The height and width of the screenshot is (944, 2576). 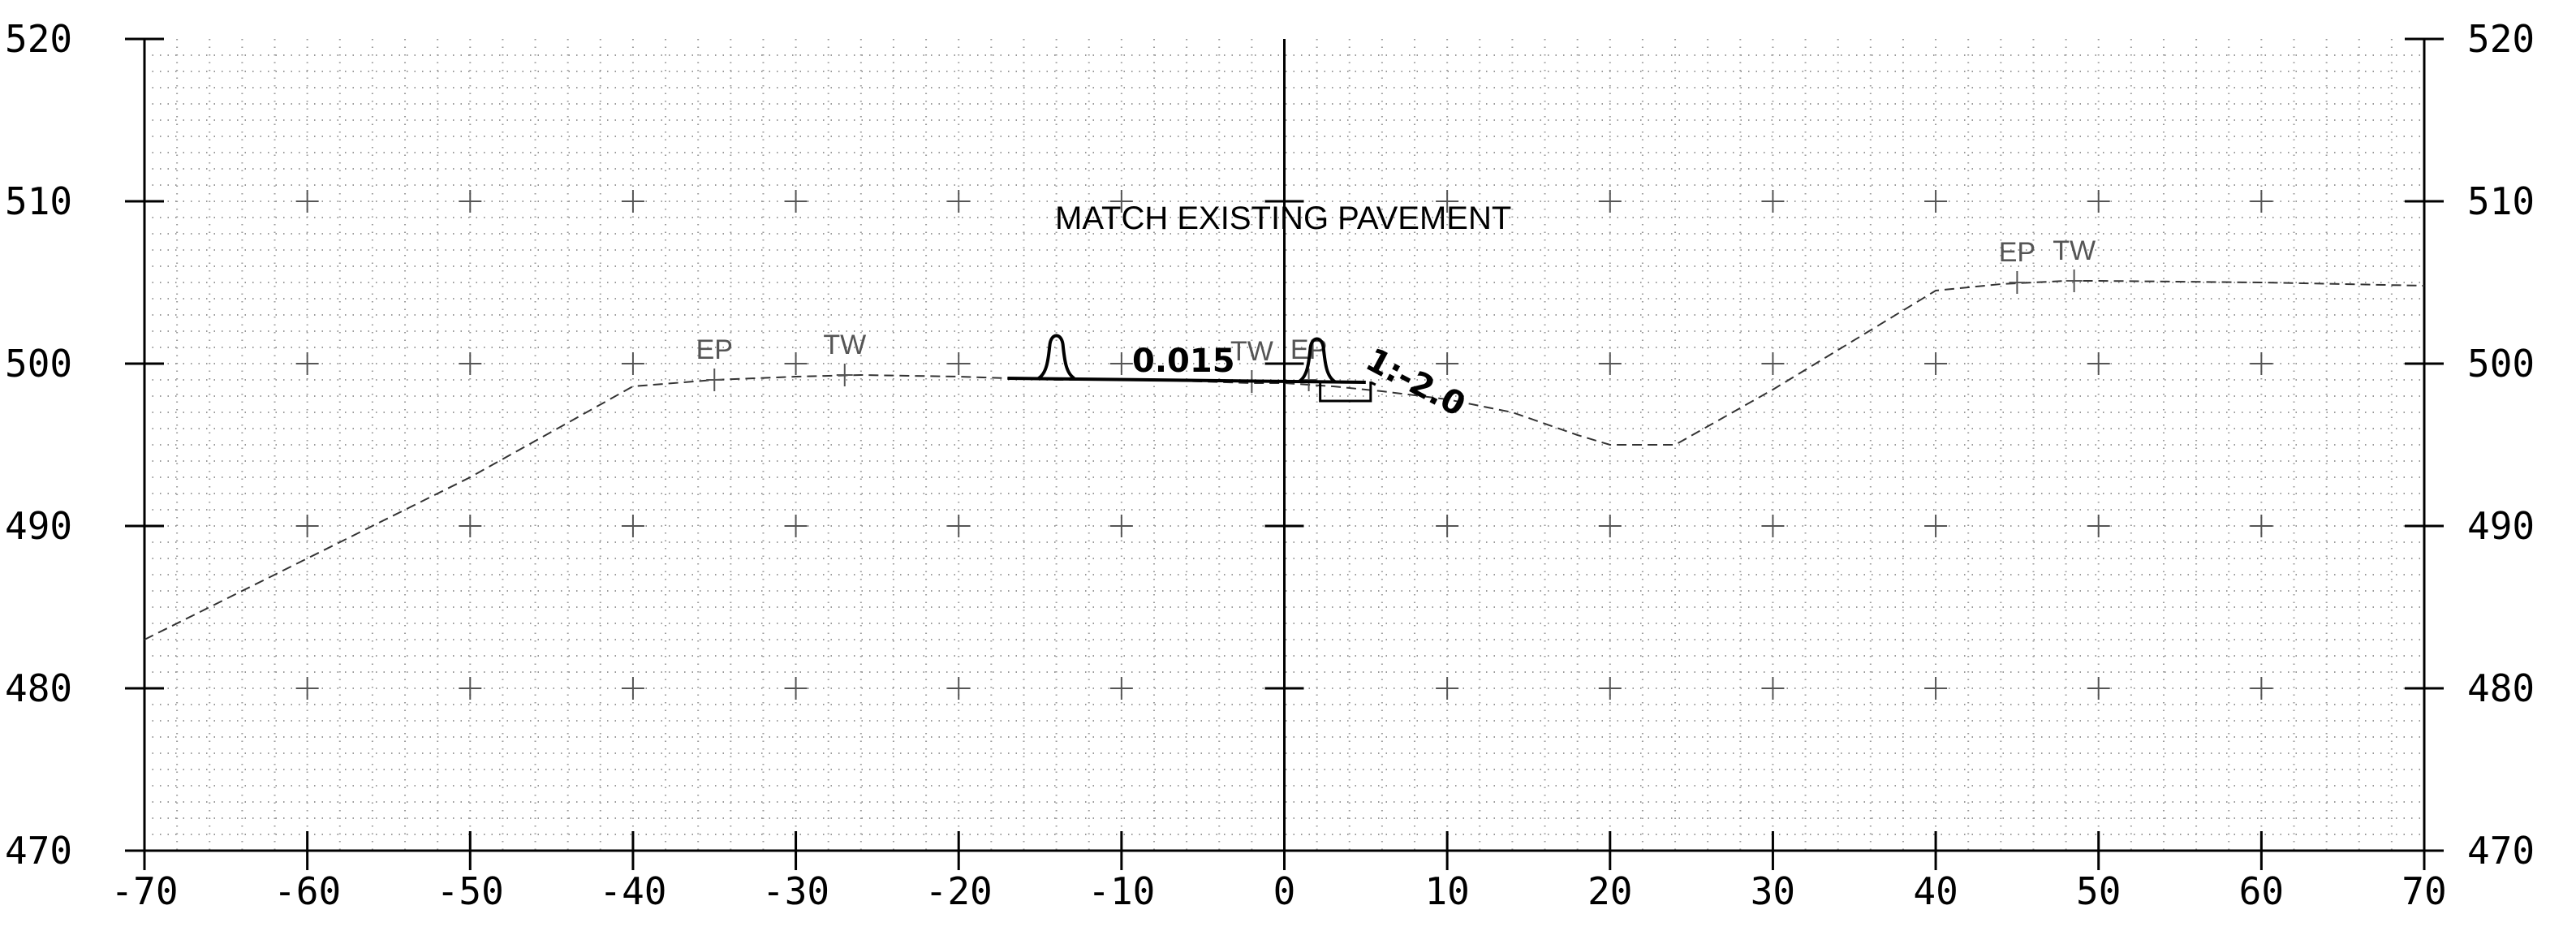 What do you see at coordinates (2501, 526) in the screenshot?
I see `y-tick-label-right: 490` at bounding box center [2501, 526].